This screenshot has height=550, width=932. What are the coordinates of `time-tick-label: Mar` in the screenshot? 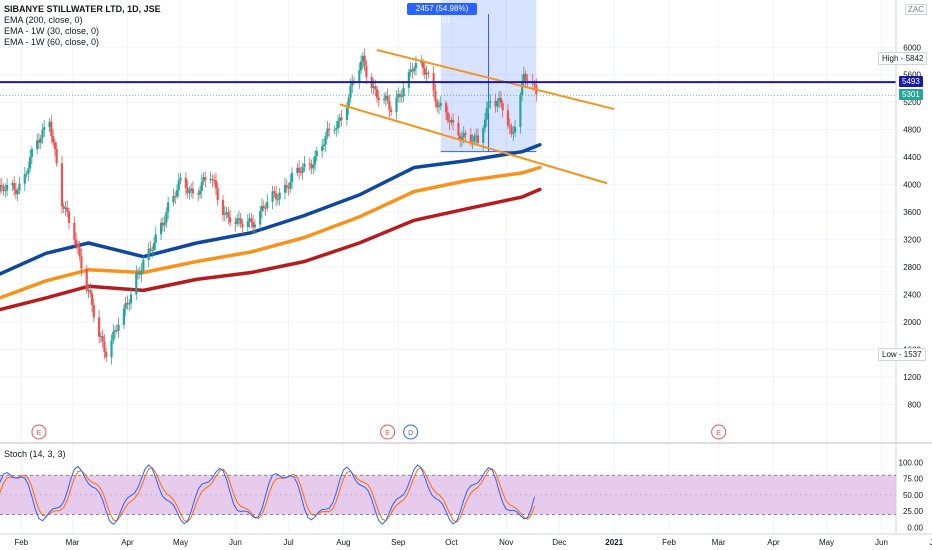 It's located at (73, 542).